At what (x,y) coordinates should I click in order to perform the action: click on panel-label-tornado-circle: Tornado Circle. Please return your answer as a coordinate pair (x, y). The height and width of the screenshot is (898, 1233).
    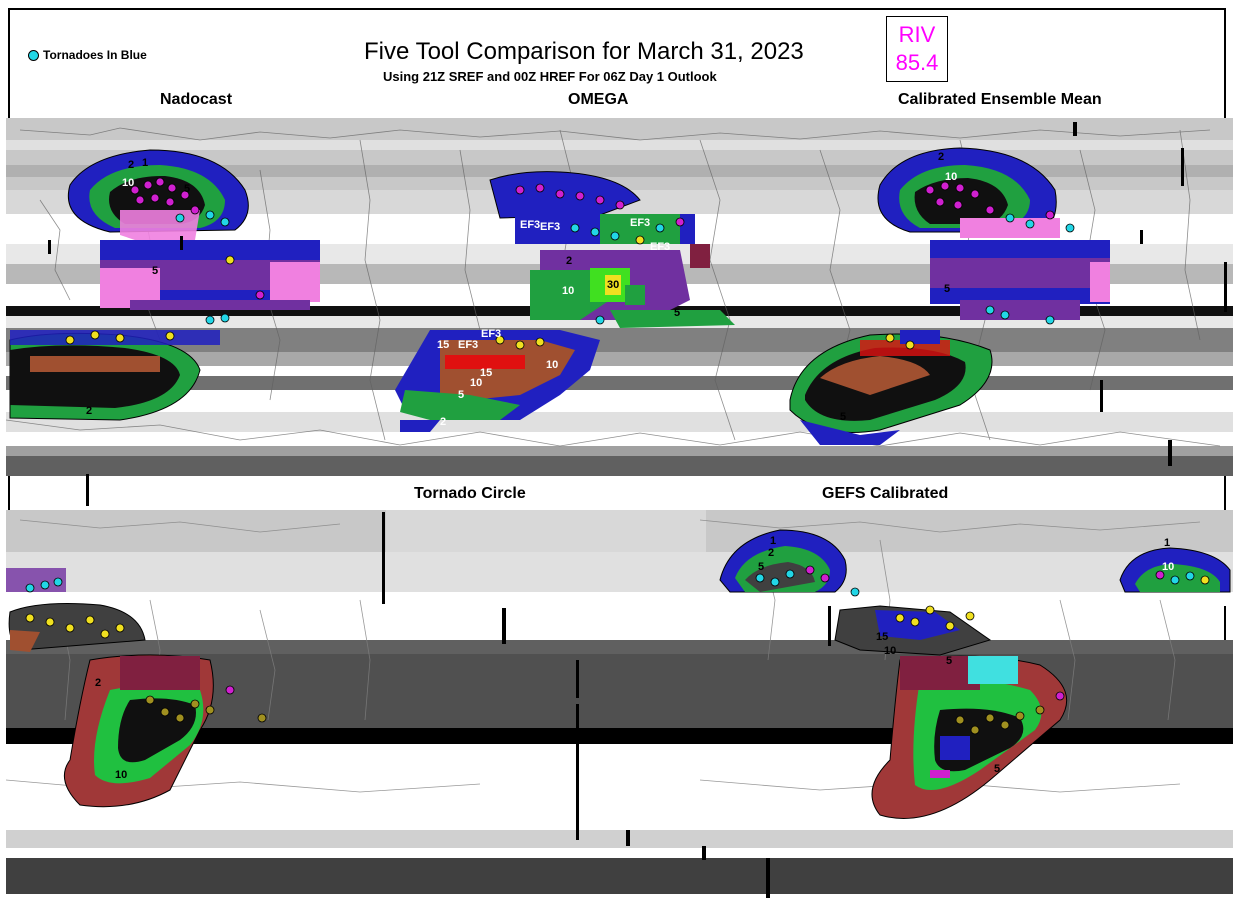
    Looking at the image, I should click on (470, 493).